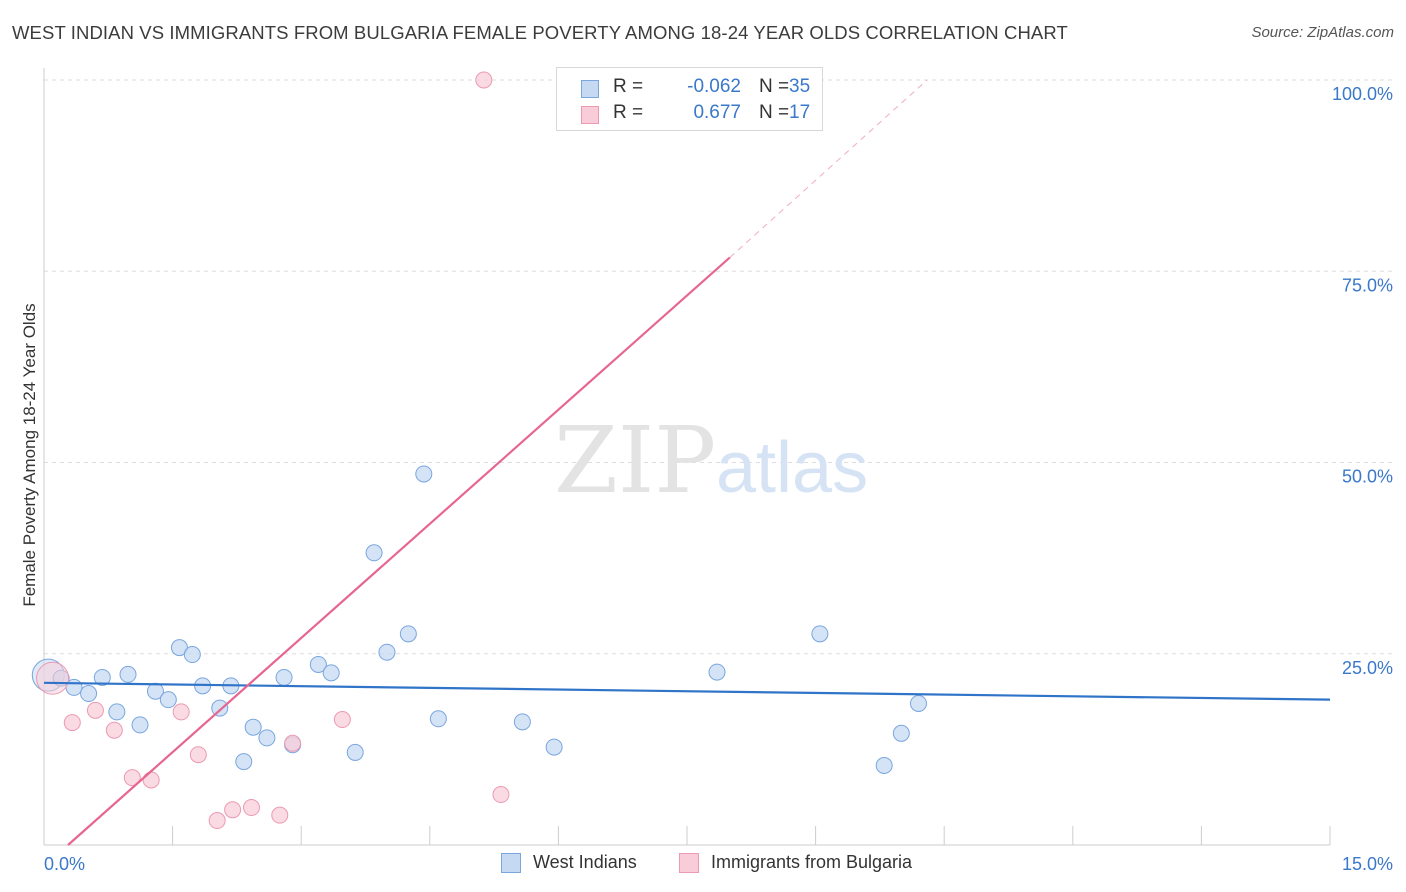  Describe the element at coordinates (585, 862) in the screenshot. I see `bottom-legend-label: West Indians` at that location.